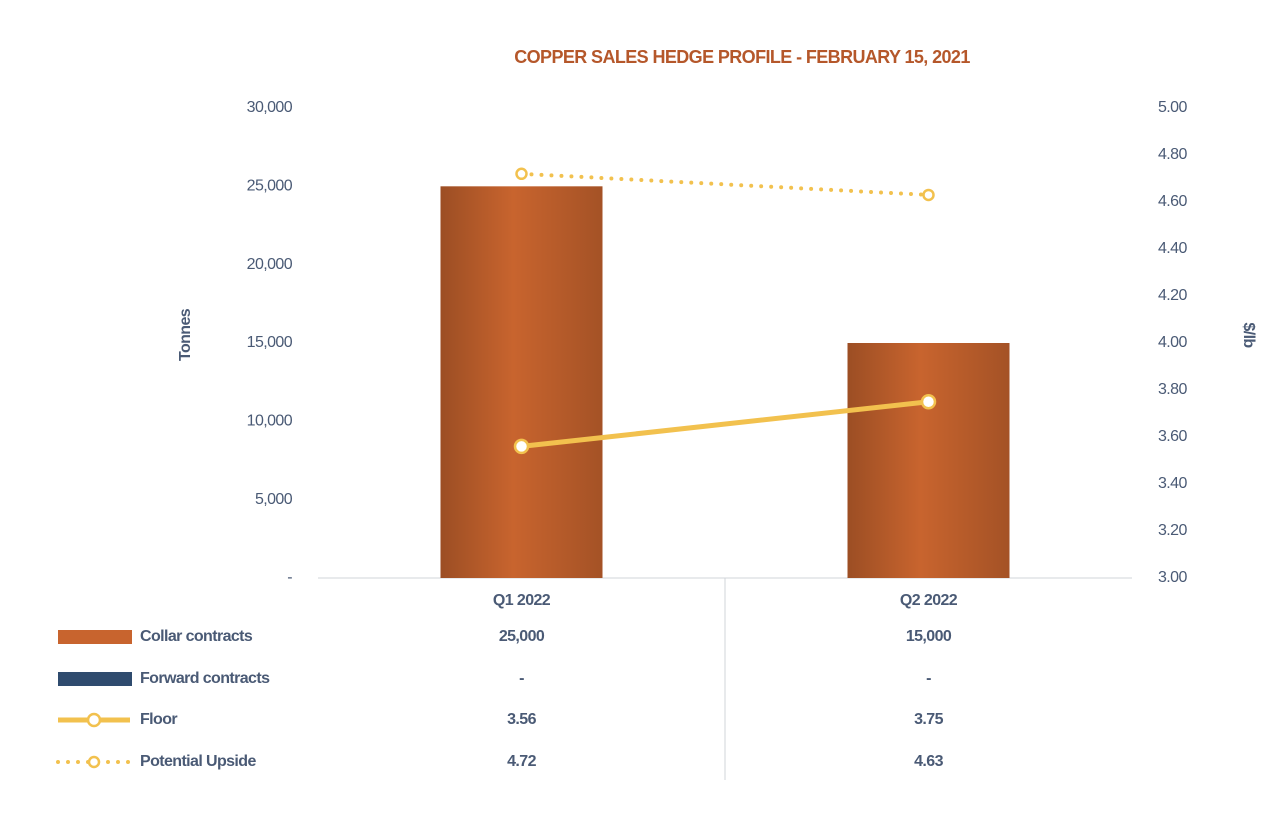 The height and width of the screenshot is (836, 1264). I want to click on legend-label: Floor, so click(158, 719).